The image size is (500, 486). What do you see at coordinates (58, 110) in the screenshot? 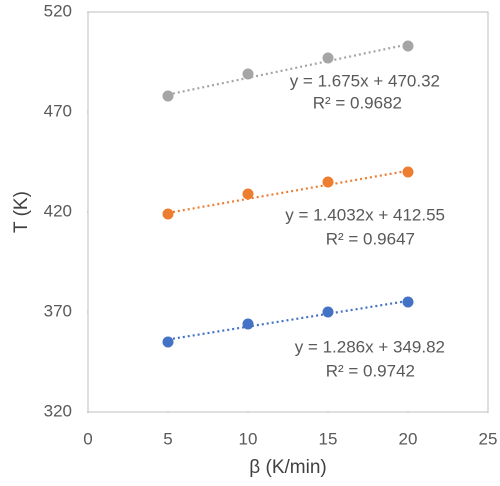
I see `y-tick-label: 470` at bounding box center [58, 110].